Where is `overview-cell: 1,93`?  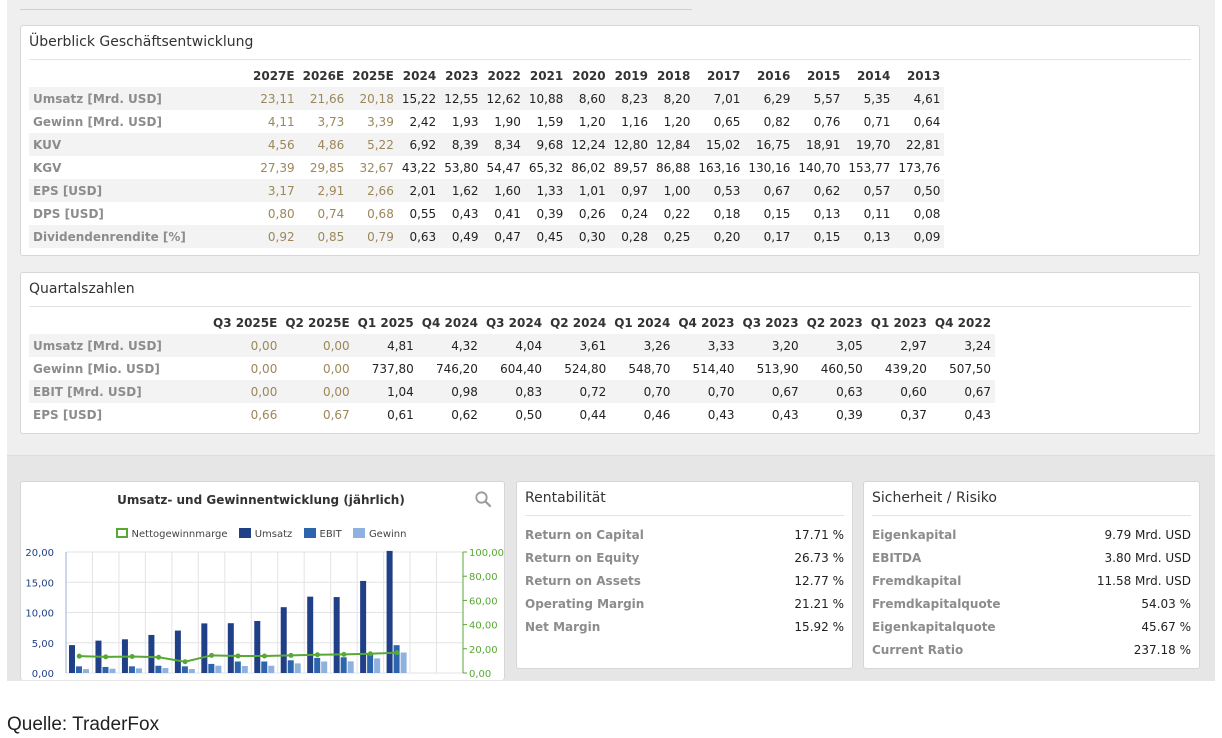 overview-cell: 1,93 is located at coordinates (465, 121).